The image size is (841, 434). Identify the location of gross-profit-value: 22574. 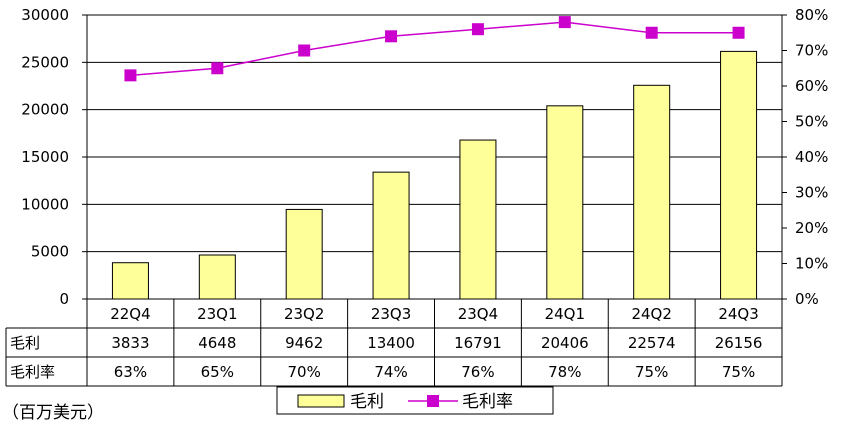
(652, 343).